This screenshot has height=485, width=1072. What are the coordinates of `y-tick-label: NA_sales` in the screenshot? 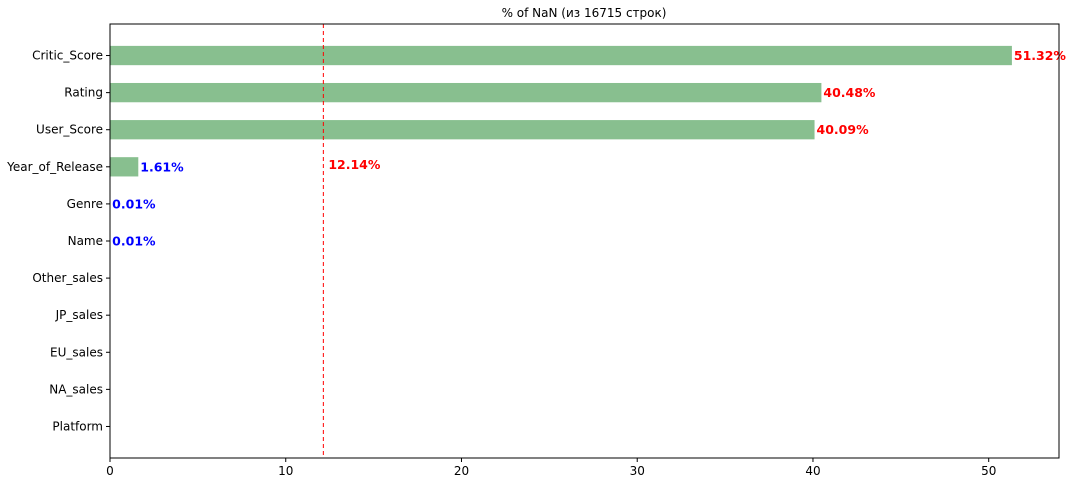 It's located at (76, 389).